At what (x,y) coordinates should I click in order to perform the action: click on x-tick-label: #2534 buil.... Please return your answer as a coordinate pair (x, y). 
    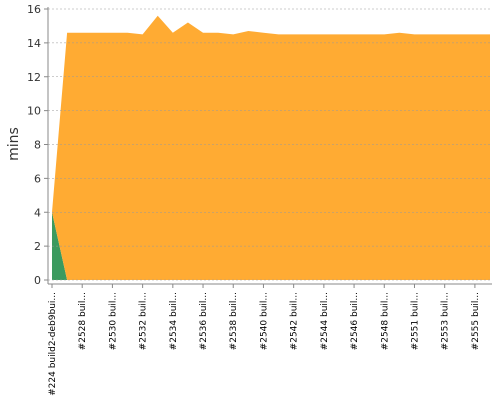
    Looking at the image, I should click on (174, 321).